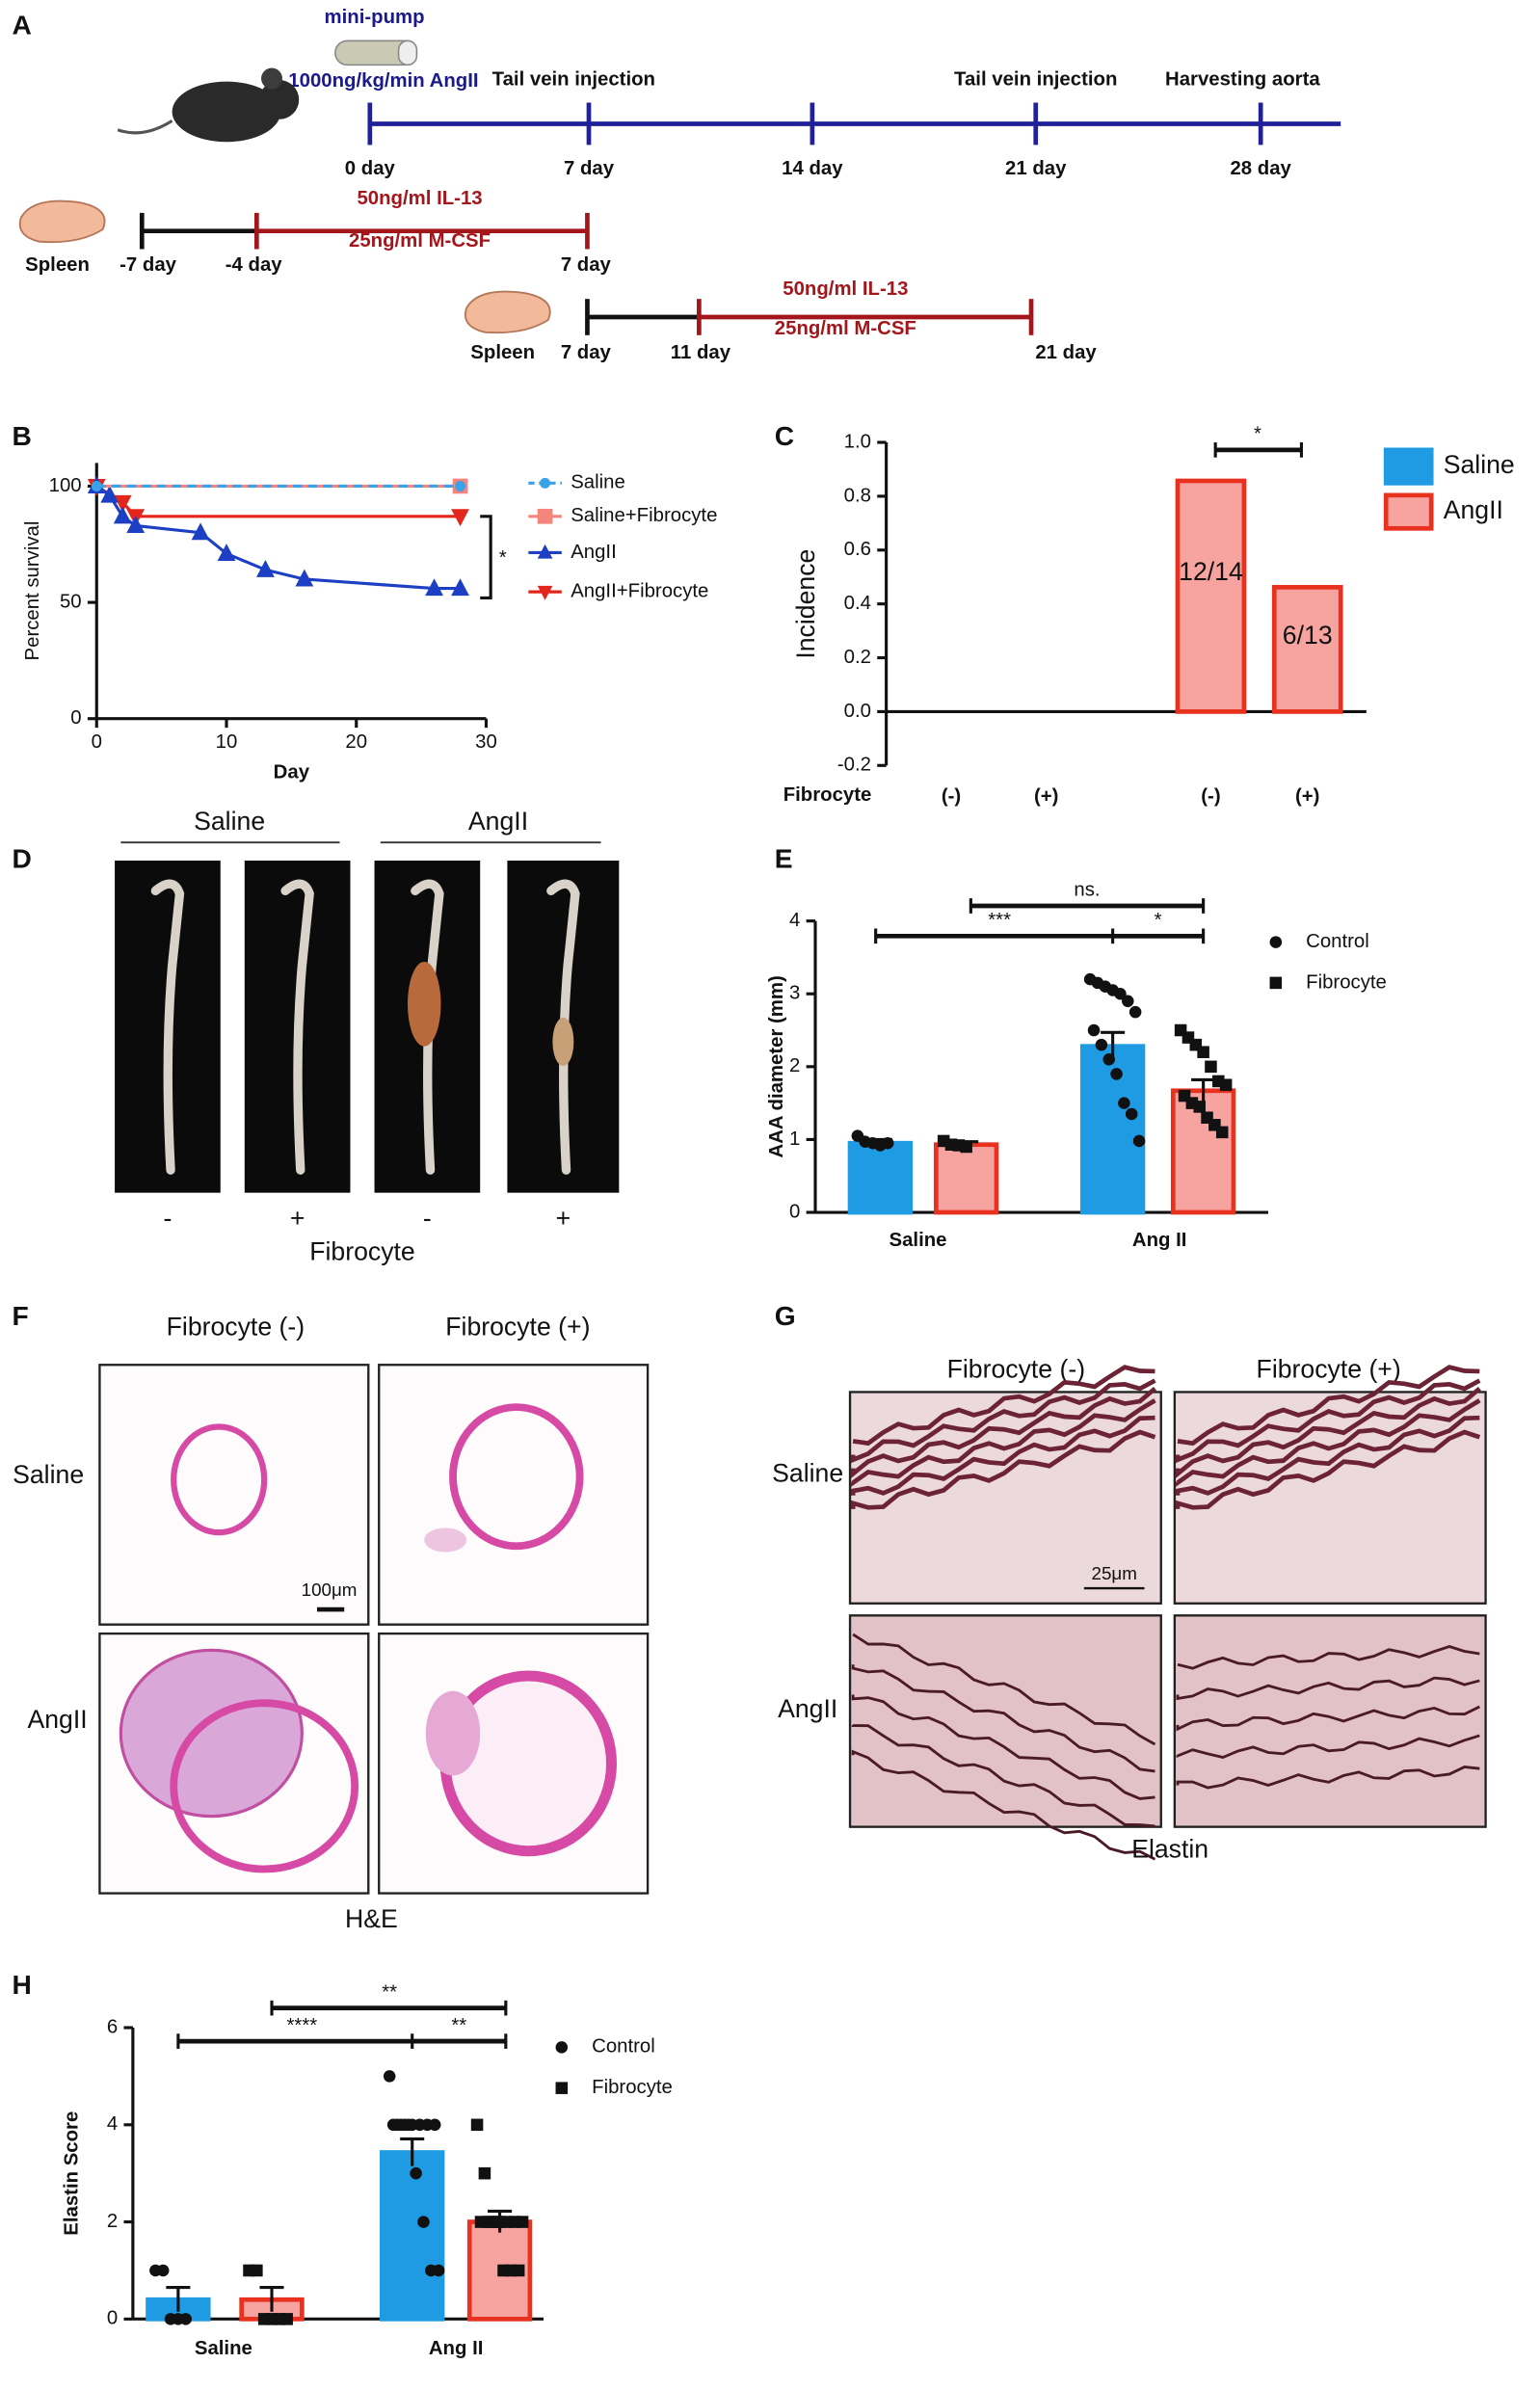  Describe the element at coordinates (22, 25) in the screenshot. I see `panel-label: A` at that location.